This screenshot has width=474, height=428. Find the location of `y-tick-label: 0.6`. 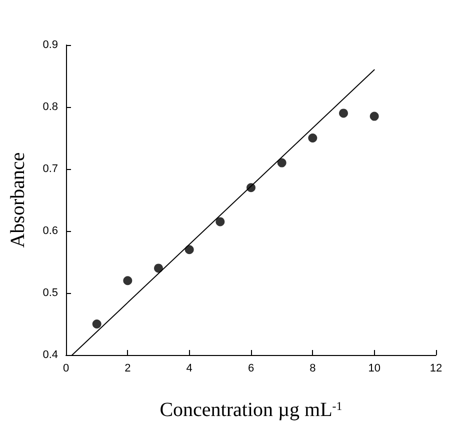

y-tick-label: 0.6 is located at coordinates (50, 231).